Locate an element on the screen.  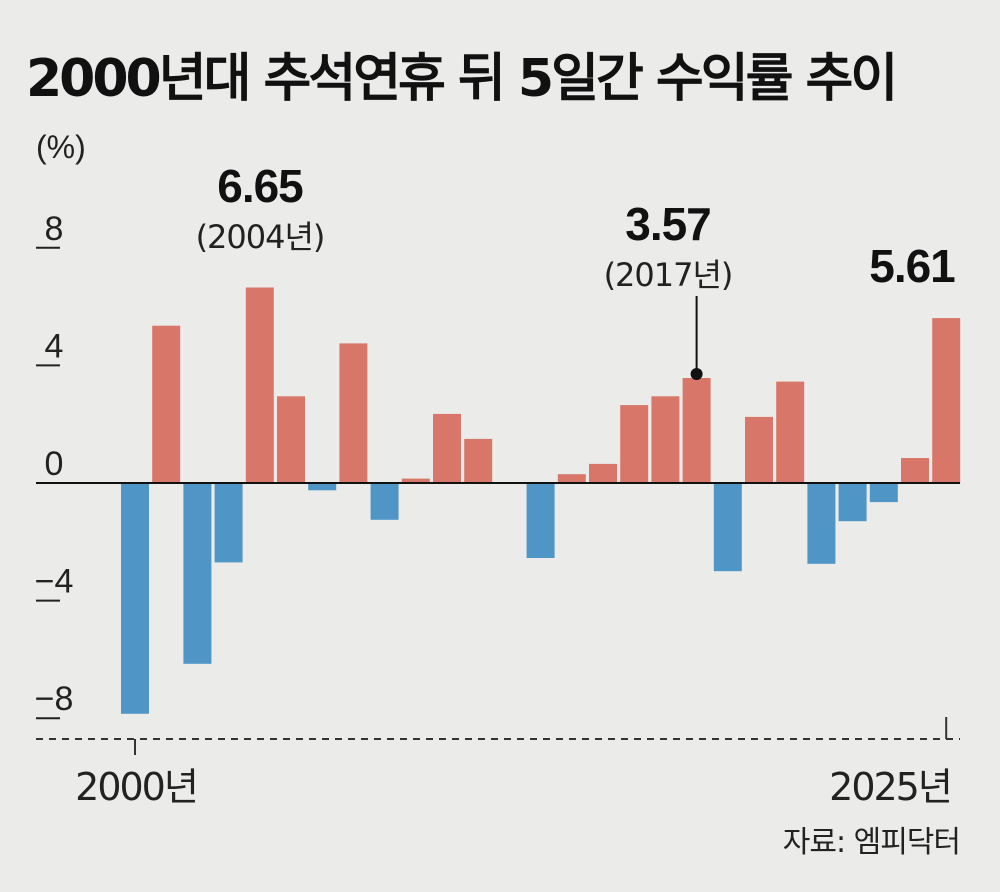
chart-title: 2000년대 추석연휴 뒤 5일간 수익률 추이 is located at coordinates (460, 79).